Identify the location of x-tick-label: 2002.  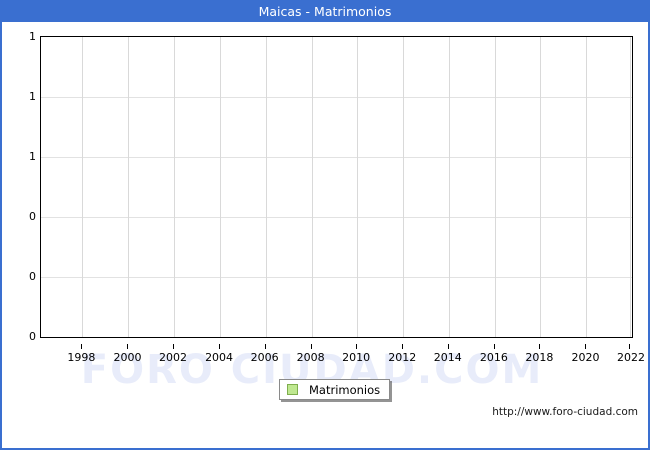
(172, 357).